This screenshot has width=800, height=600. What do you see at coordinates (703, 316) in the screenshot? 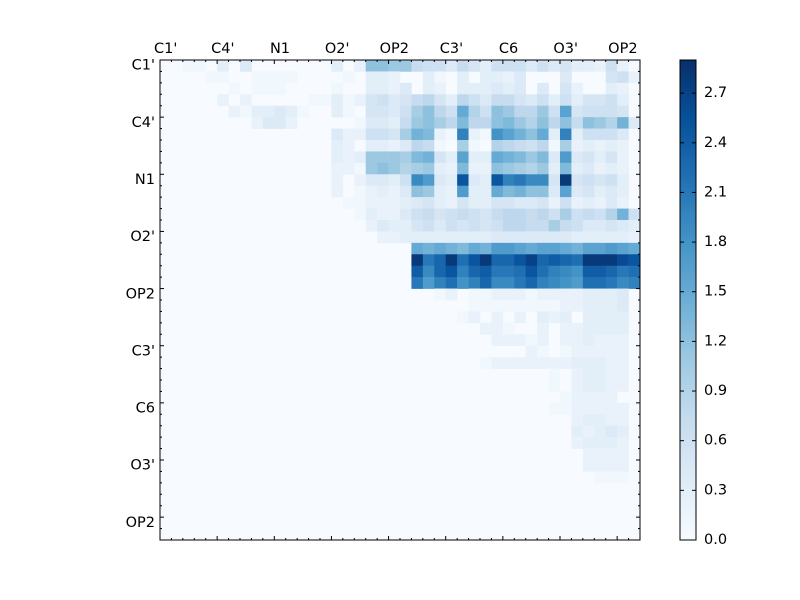
I see `colorbar-ticks: 0.0 0.3 0.6 0.9 1.2 1.5 1.8 2.1 2.4 2.7` at bounding box center [703, 316].